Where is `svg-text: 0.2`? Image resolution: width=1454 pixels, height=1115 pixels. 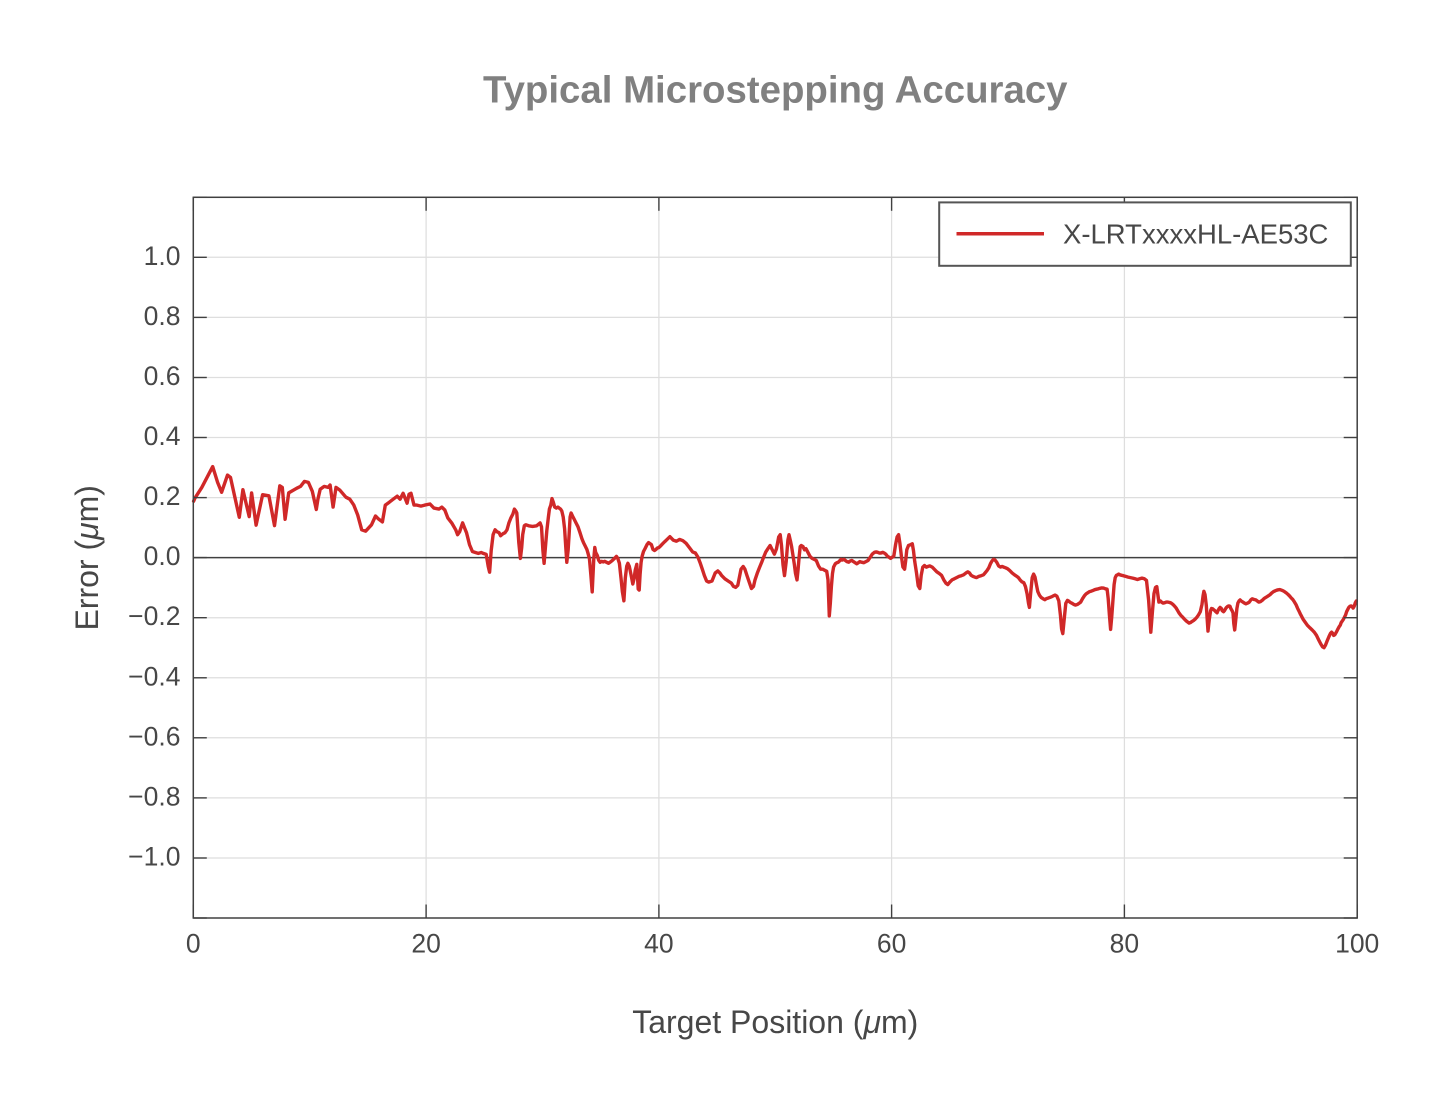
svg-text: 0.2 is located at coordinates (162, 496).